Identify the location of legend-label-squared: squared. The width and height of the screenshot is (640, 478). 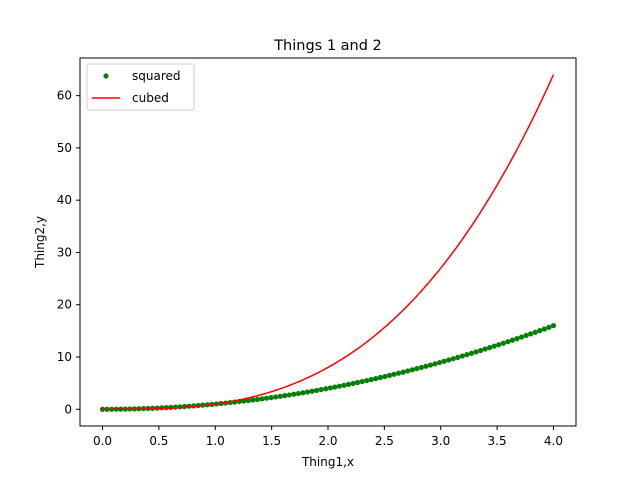
(156, 76).